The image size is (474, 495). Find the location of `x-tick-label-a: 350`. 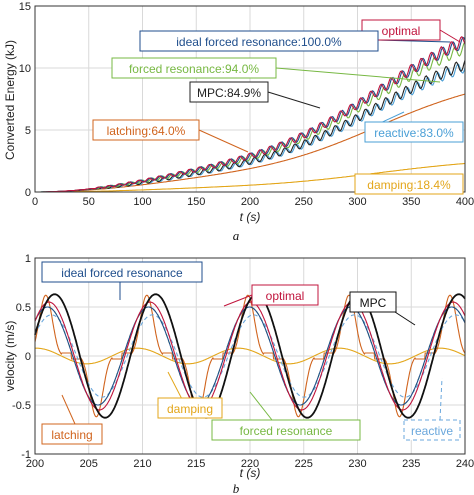

x-tick-label-a: 350 is located at coordinates (411, 202).